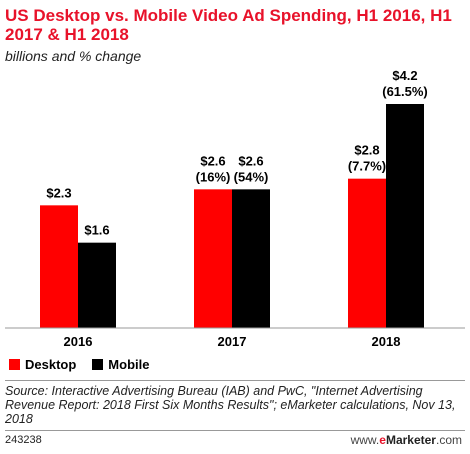 The image size is (470, 454). I want to click on legend-item-mobile: Mobile, so click(120, 364).